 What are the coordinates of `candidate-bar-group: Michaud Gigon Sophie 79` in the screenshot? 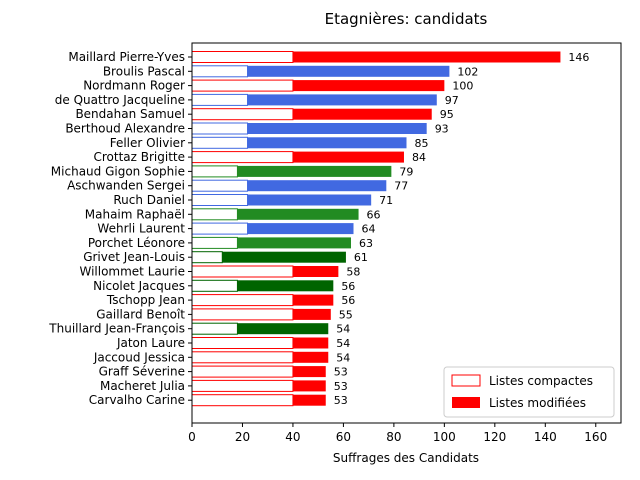 It's located at (232, 171).